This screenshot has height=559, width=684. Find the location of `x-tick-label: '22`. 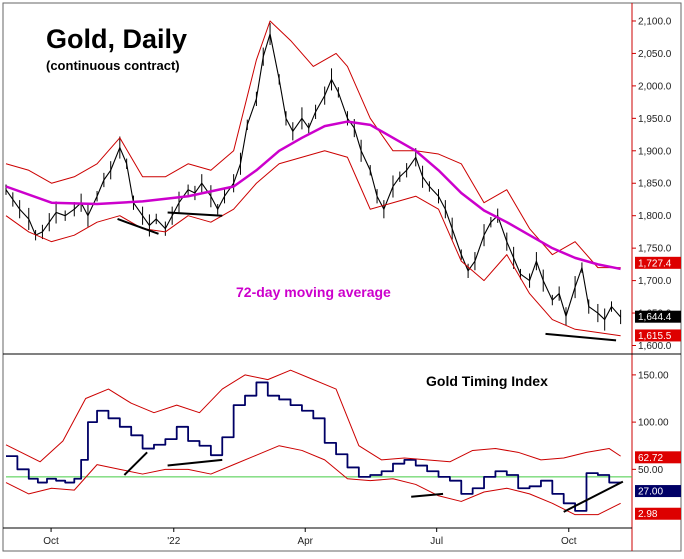

x-tick-label: '22 is located at coordinates (173, 541).